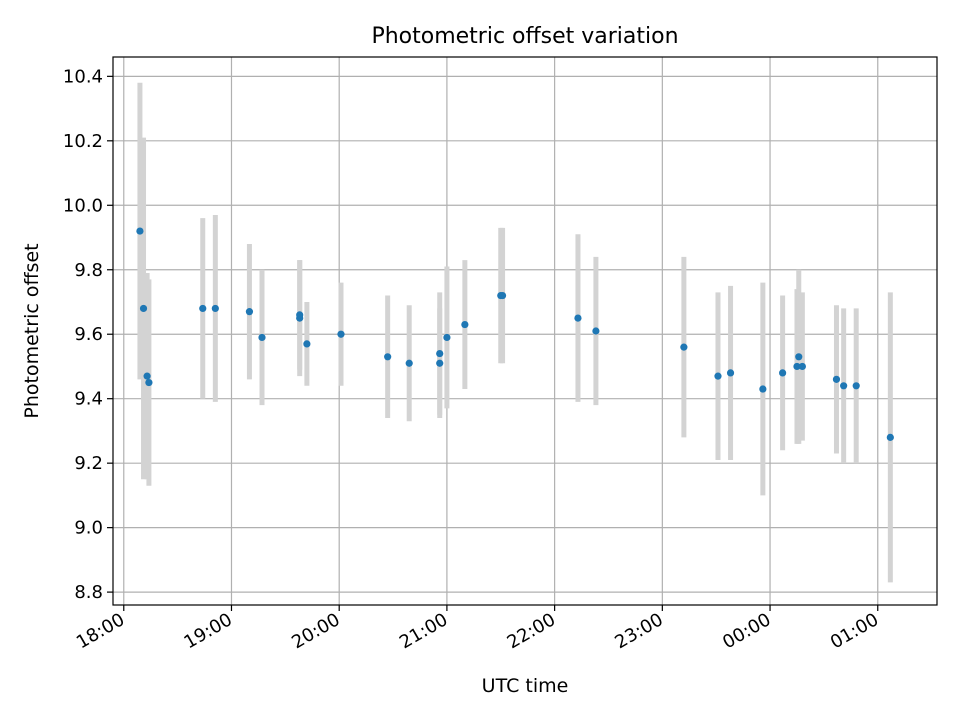 This screenshot has width=960, height=720. Describe the element at coordinates (524, 36) in the screenshot. I see `chart-title: Photometric offset variation` at that location.